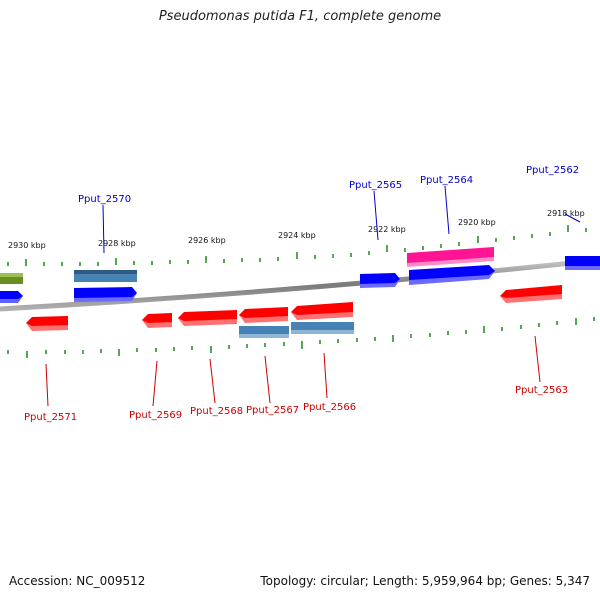  Describe the element at coordinates (329, 407) in the screenshot. I see `gene-label: Pput_2566` at that location.